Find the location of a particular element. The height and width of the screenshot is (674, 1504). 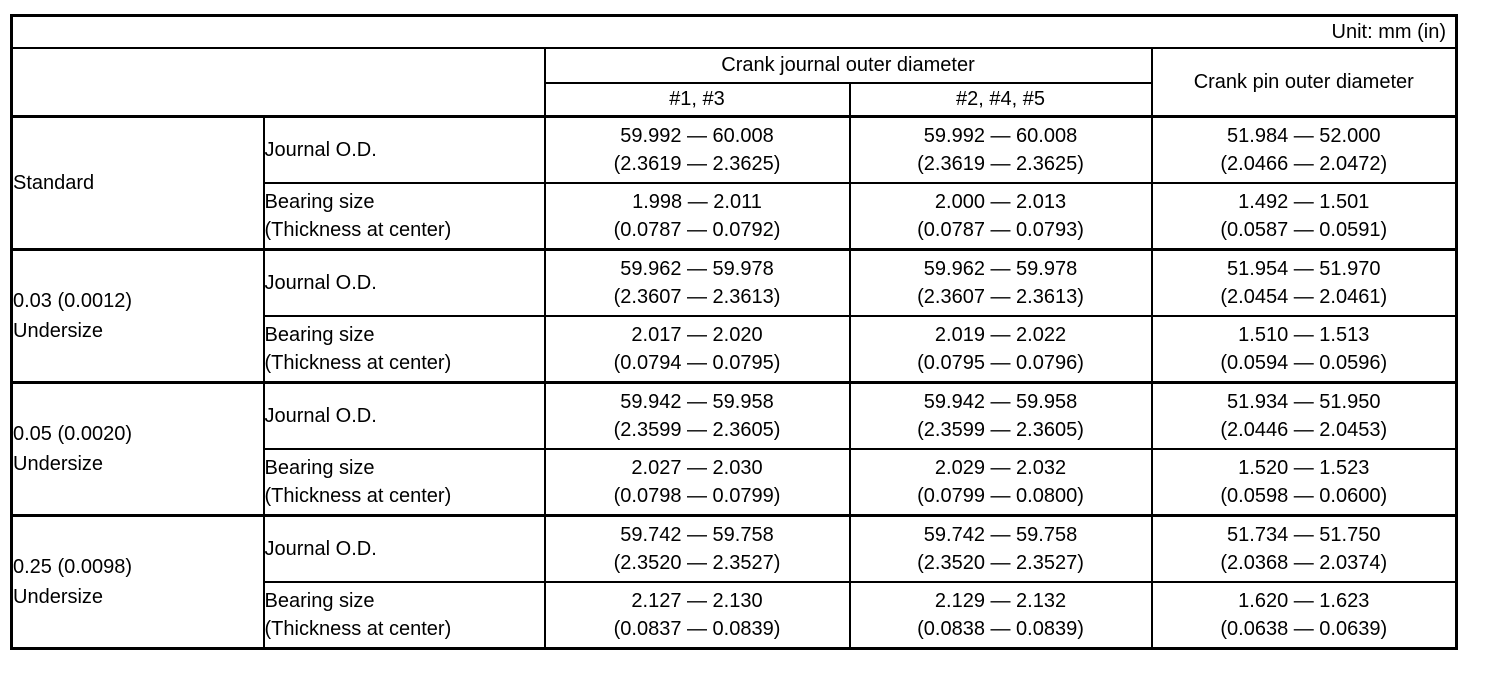

value-in: (0.0638 — 0.0639) is located at coordinates (1304, 629).